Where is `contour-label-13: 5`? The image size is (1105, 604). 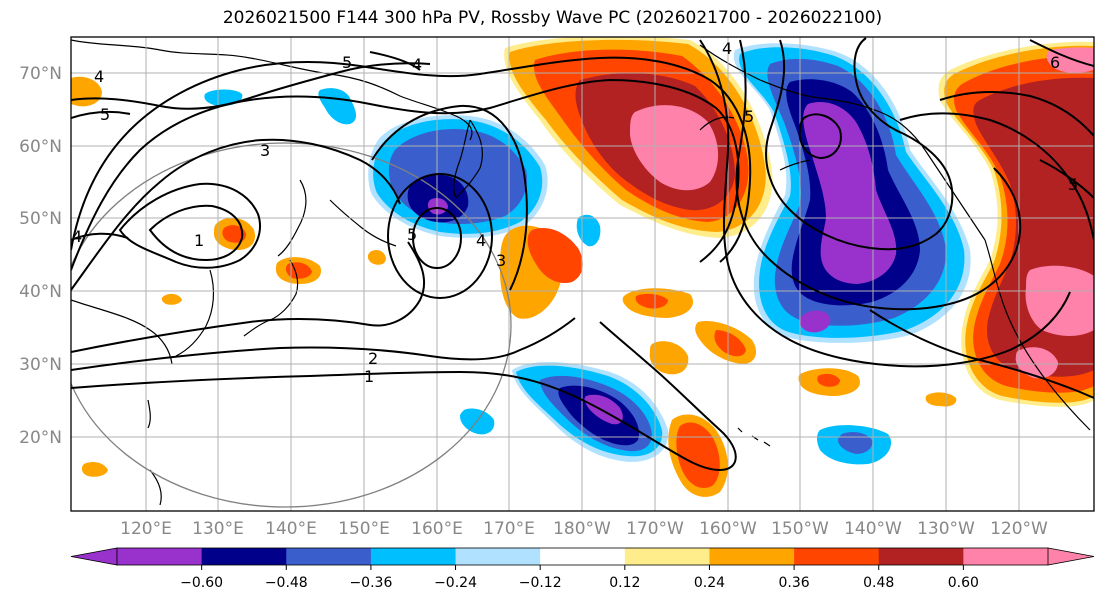
contour-label-13: 5 is located at coordinates (749, 116).